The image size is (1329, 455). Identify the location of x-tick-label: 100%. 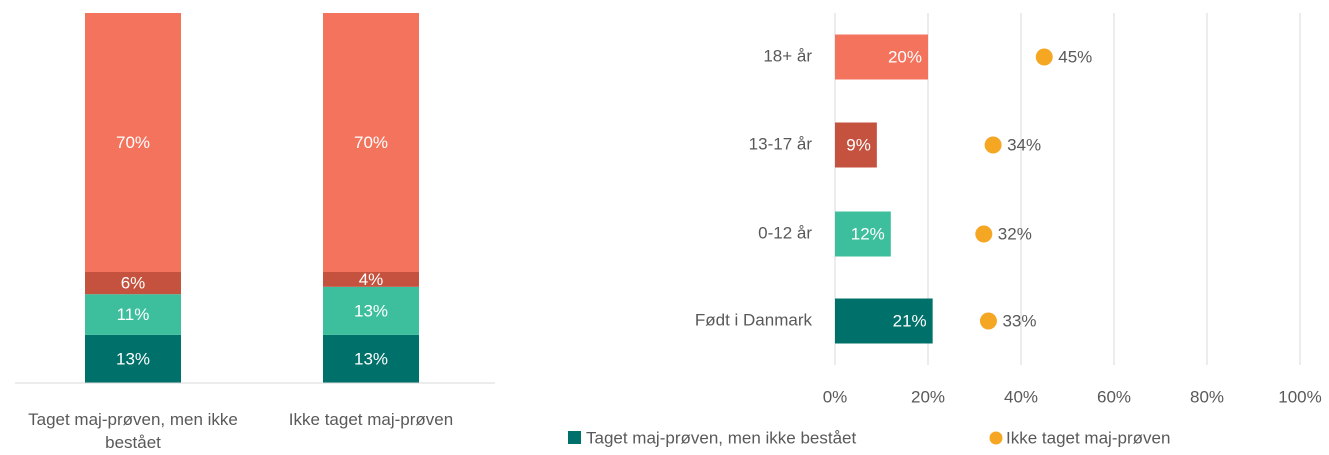
(1299, 396).